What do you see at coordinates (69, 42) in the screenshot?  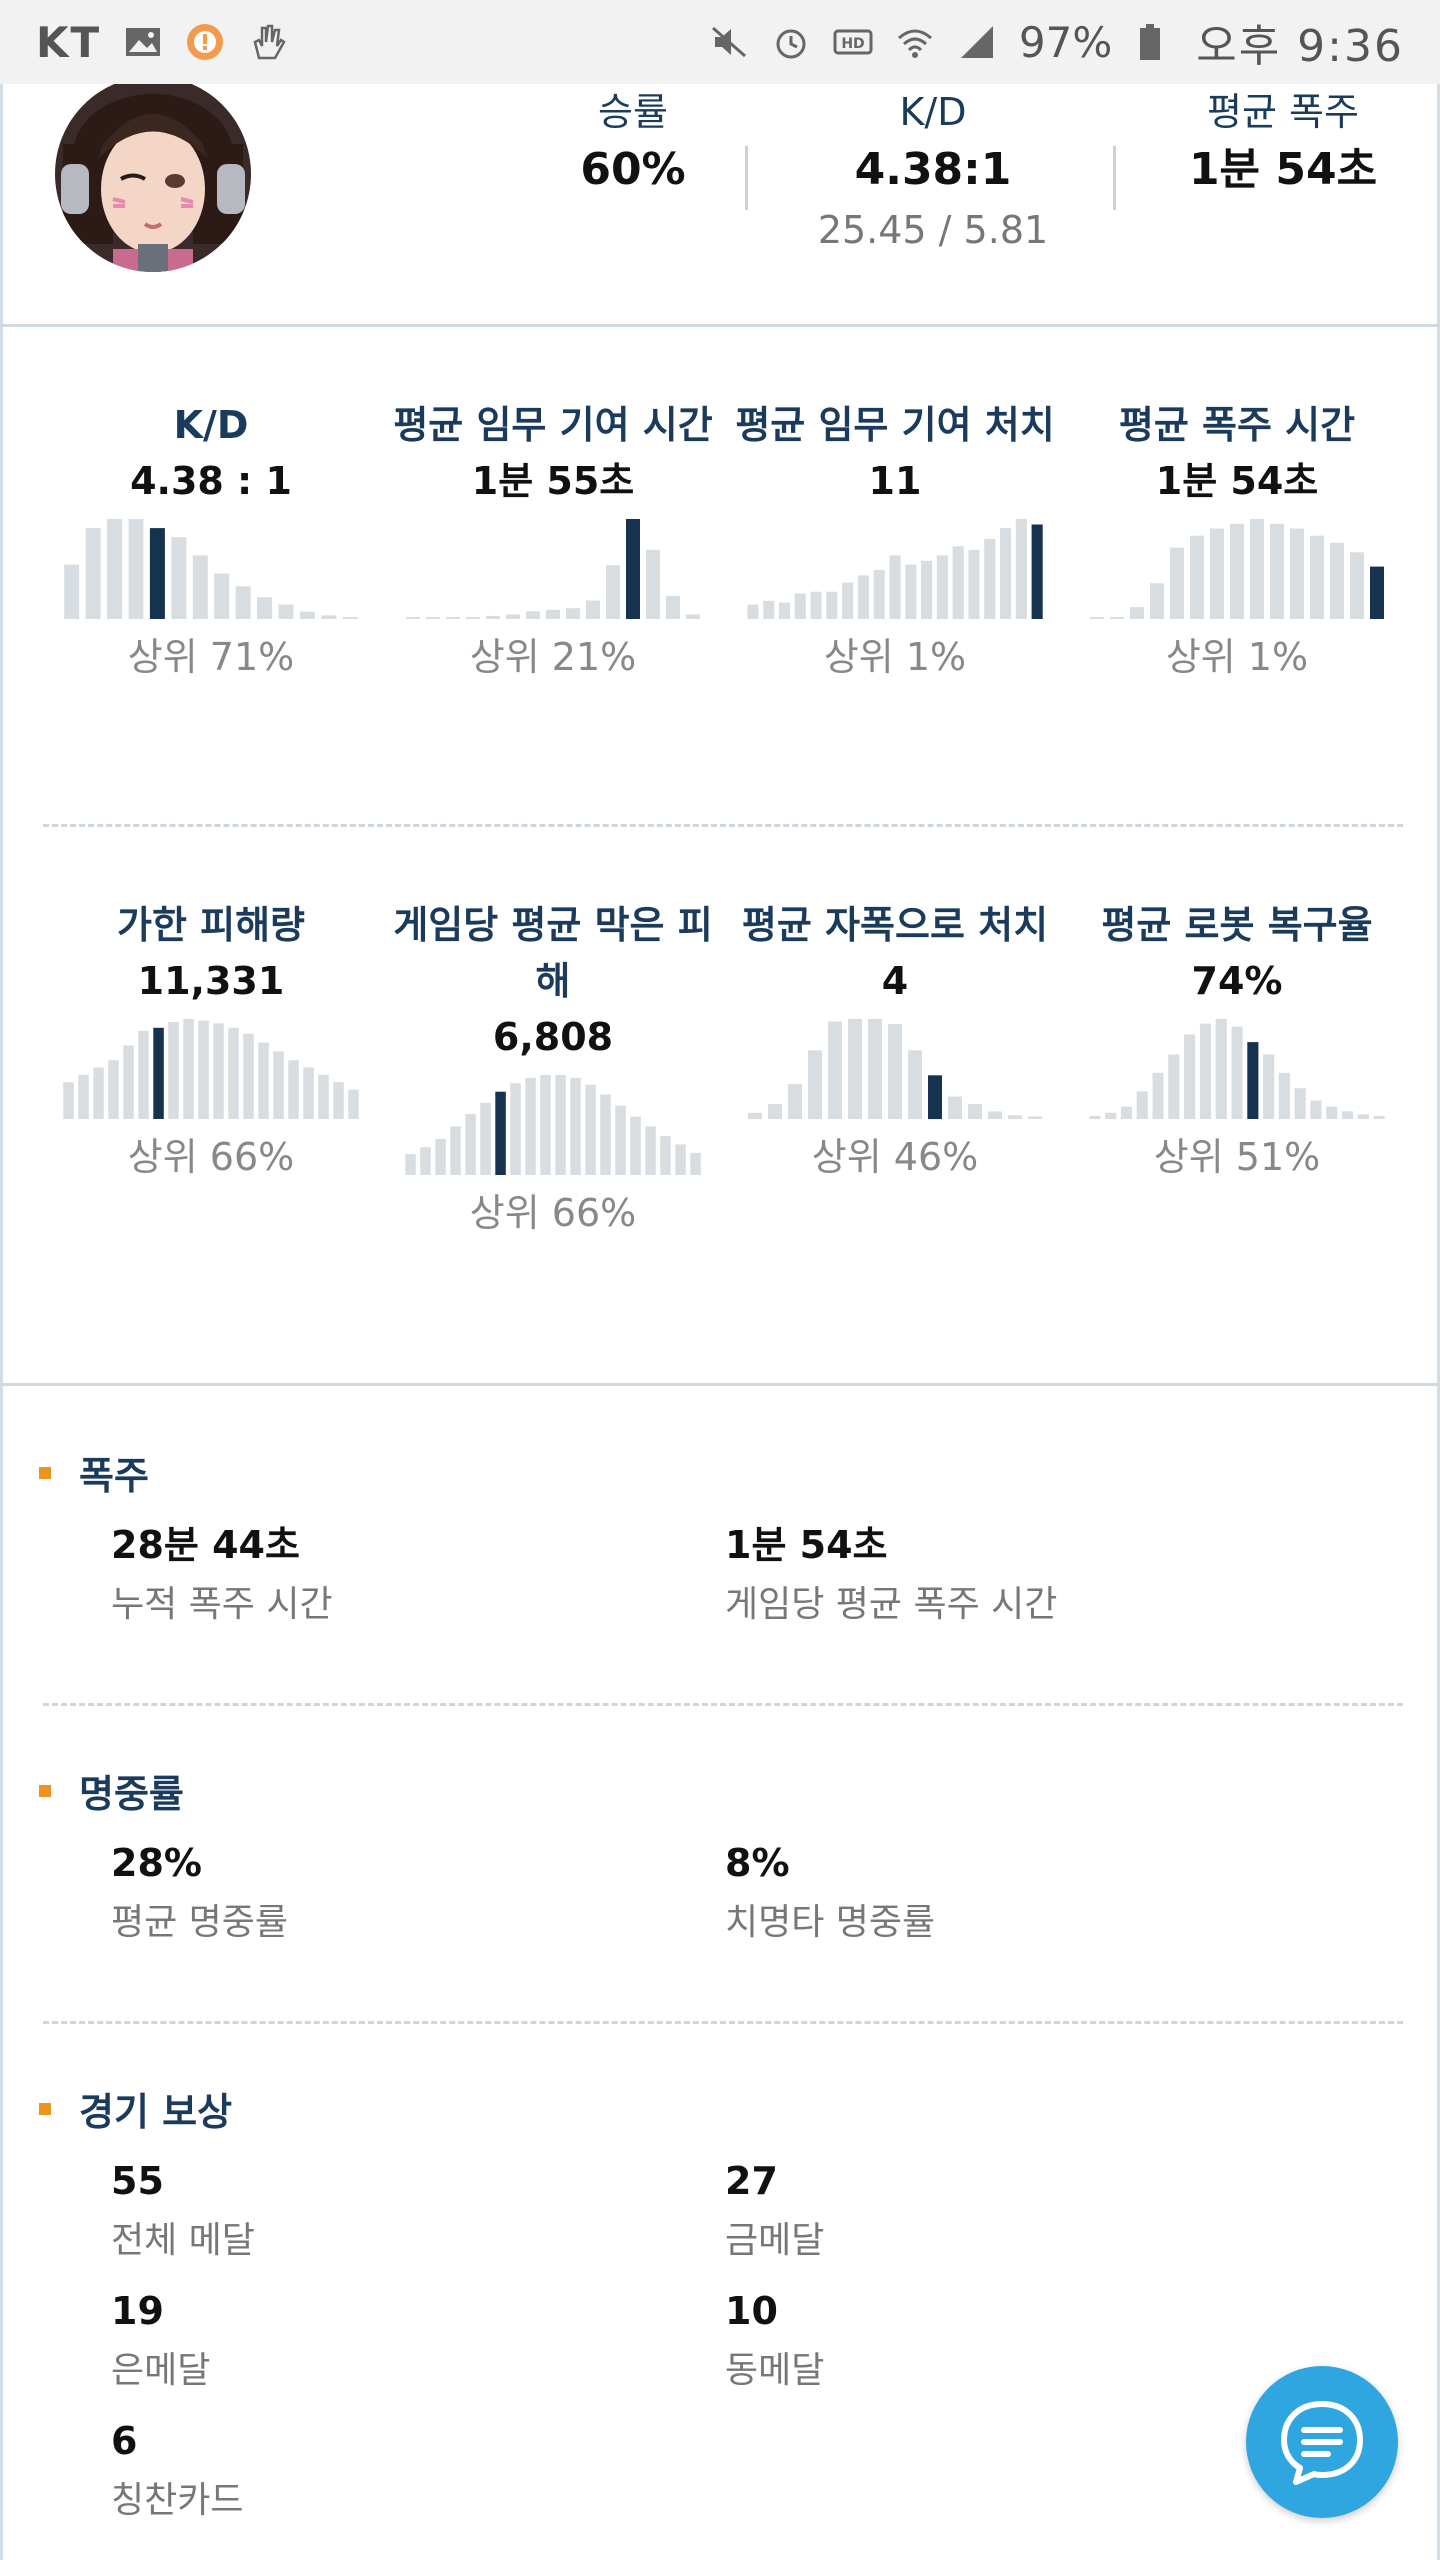 I see `carrier-label: KT` at bounding box center [69, 42].